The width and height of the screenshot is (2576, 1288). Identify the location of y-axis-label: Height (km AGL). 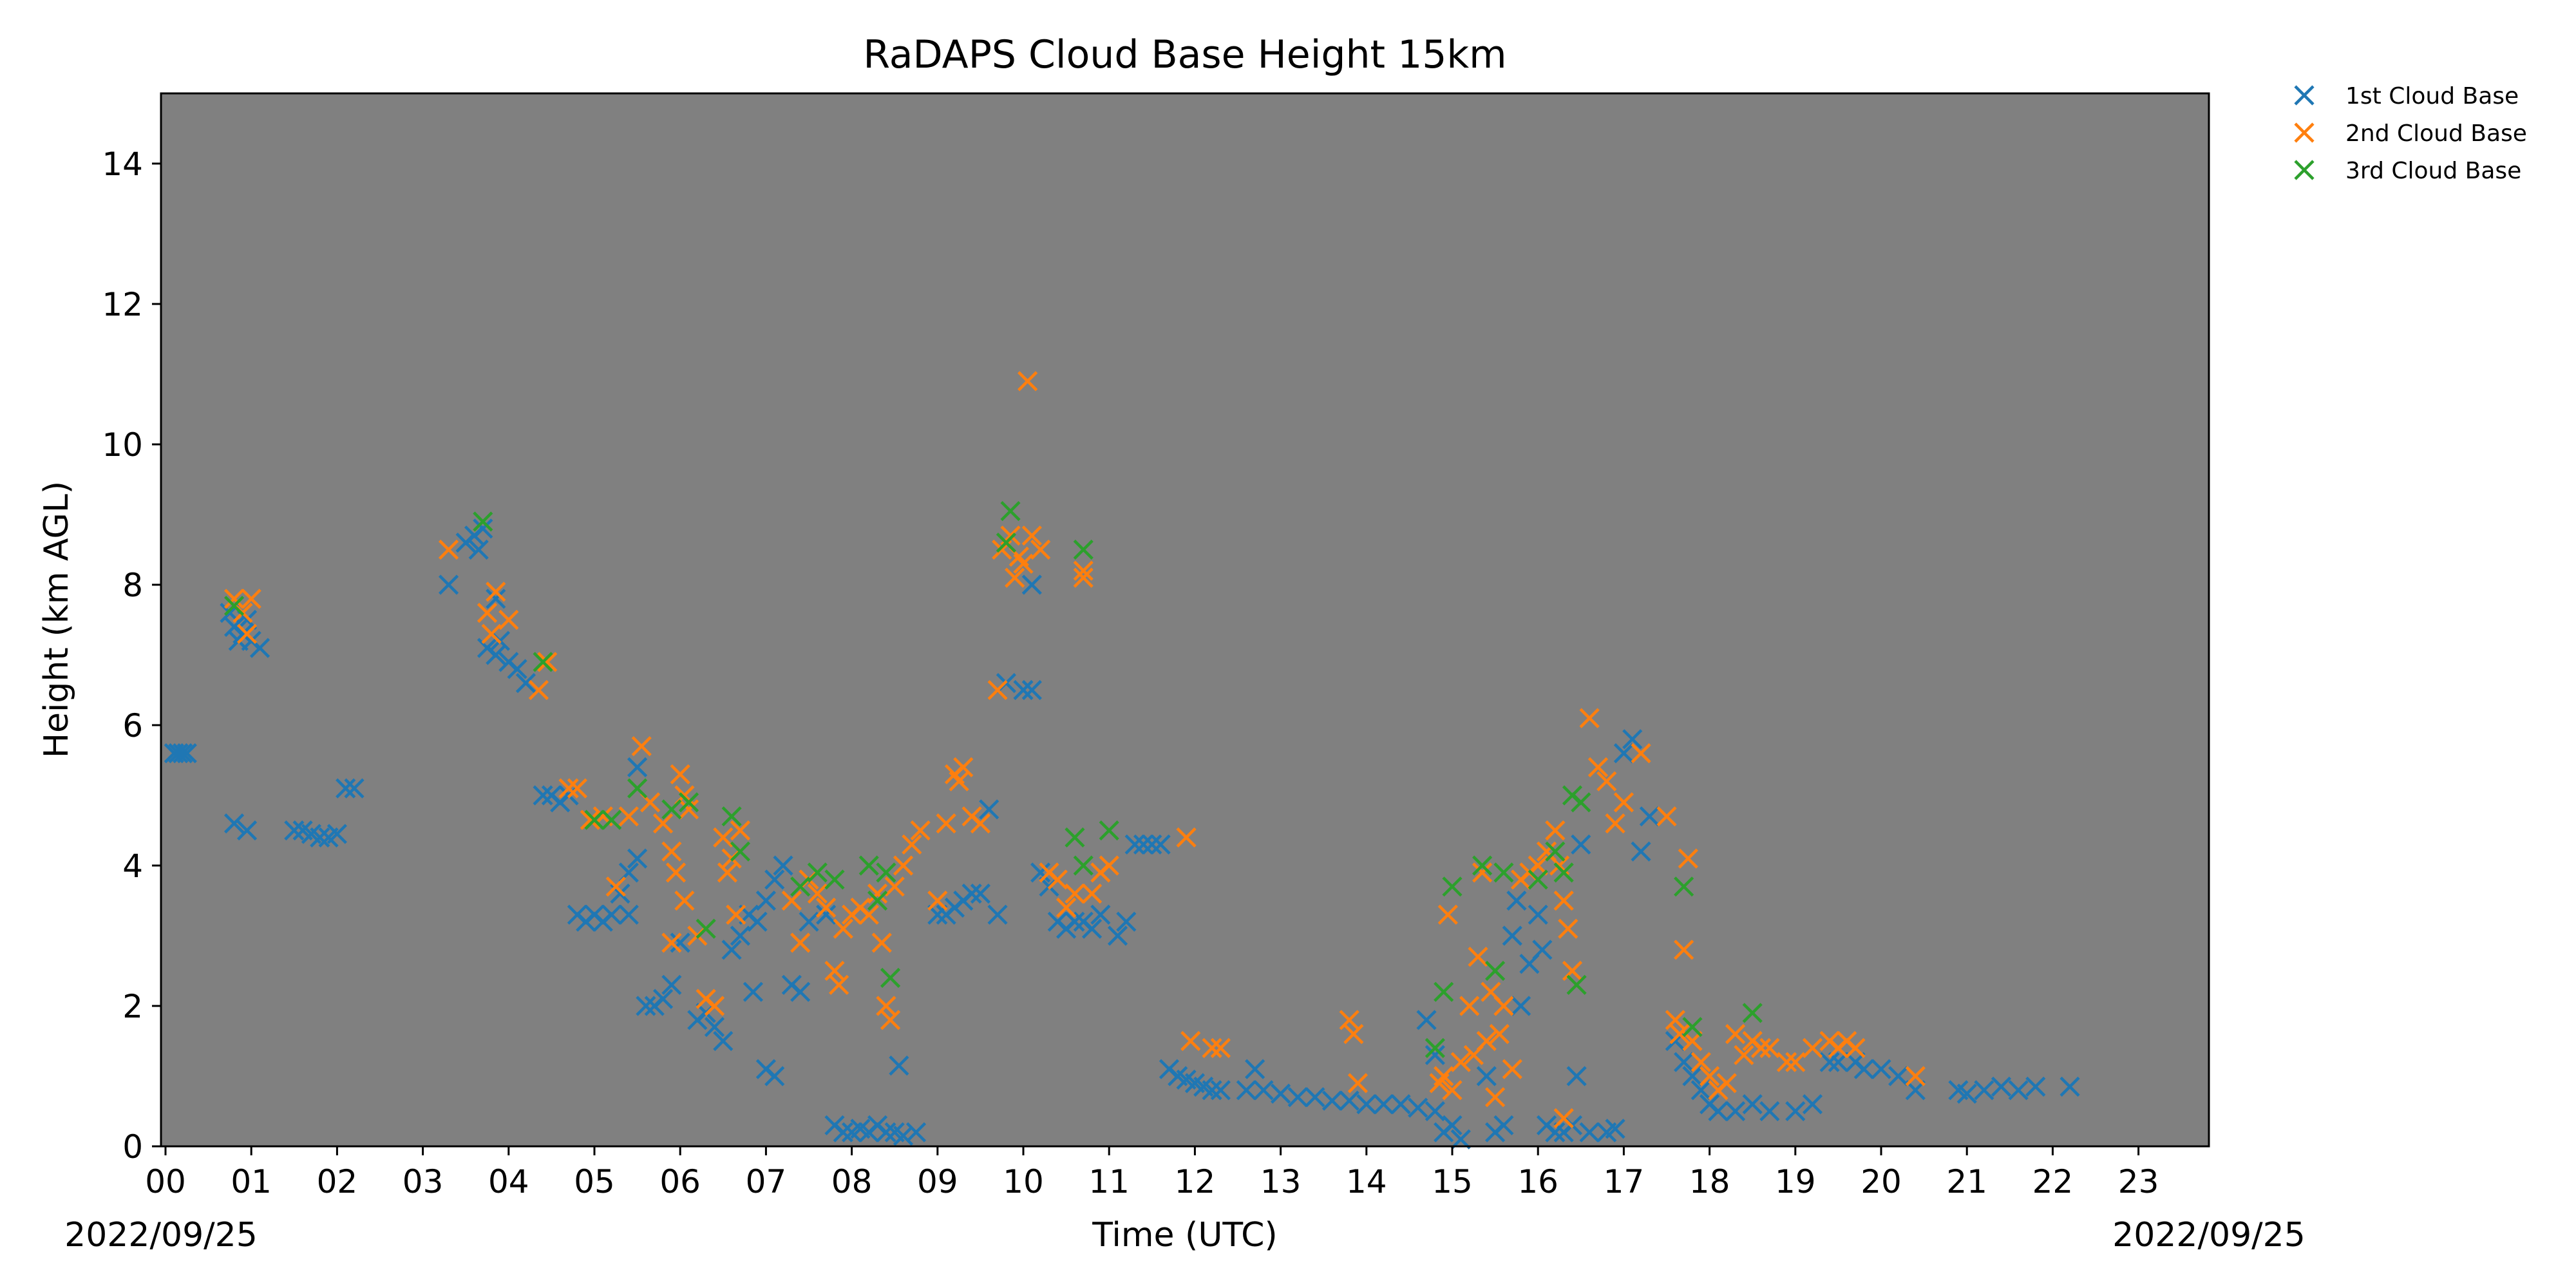
(56, 619).